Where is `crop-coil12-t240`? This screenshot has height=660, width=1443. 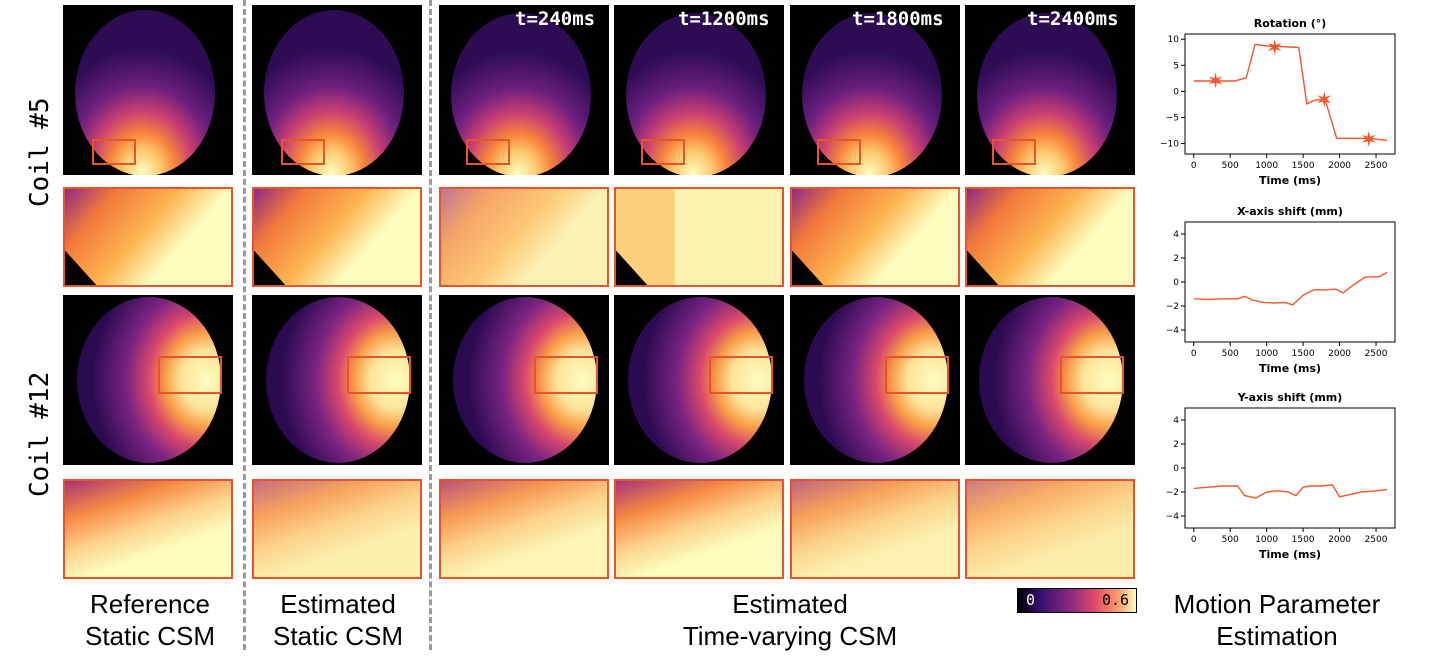
crop-coil12-t240 is located at coordinates (524, 529).